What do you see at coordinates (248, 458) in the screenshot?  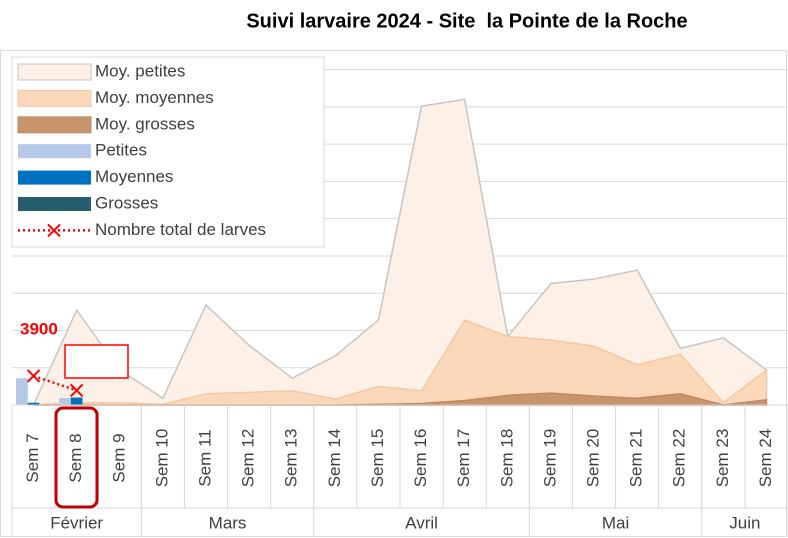 I see `x-tick-label: Sem 12` at bounding box center [248, 458].